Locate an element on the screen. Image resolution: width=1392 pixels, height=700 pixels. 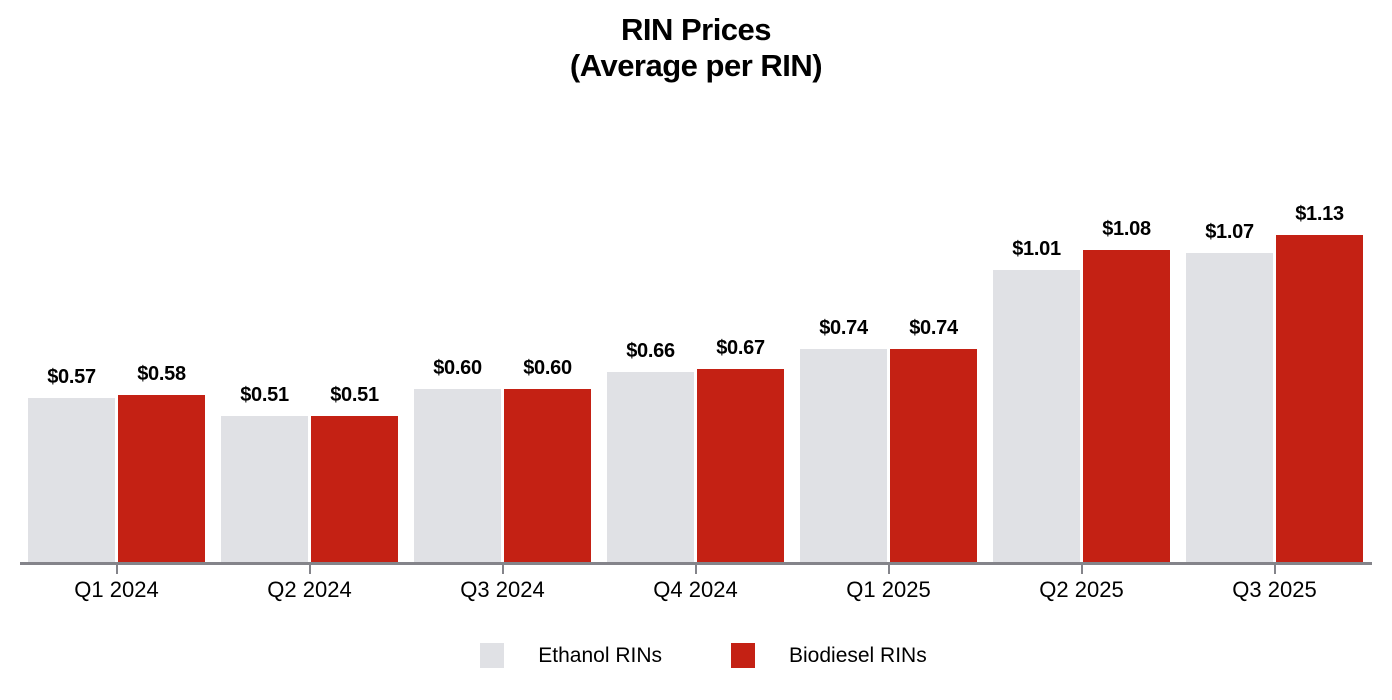
x-axis-line is located at coordinates (696, 563).